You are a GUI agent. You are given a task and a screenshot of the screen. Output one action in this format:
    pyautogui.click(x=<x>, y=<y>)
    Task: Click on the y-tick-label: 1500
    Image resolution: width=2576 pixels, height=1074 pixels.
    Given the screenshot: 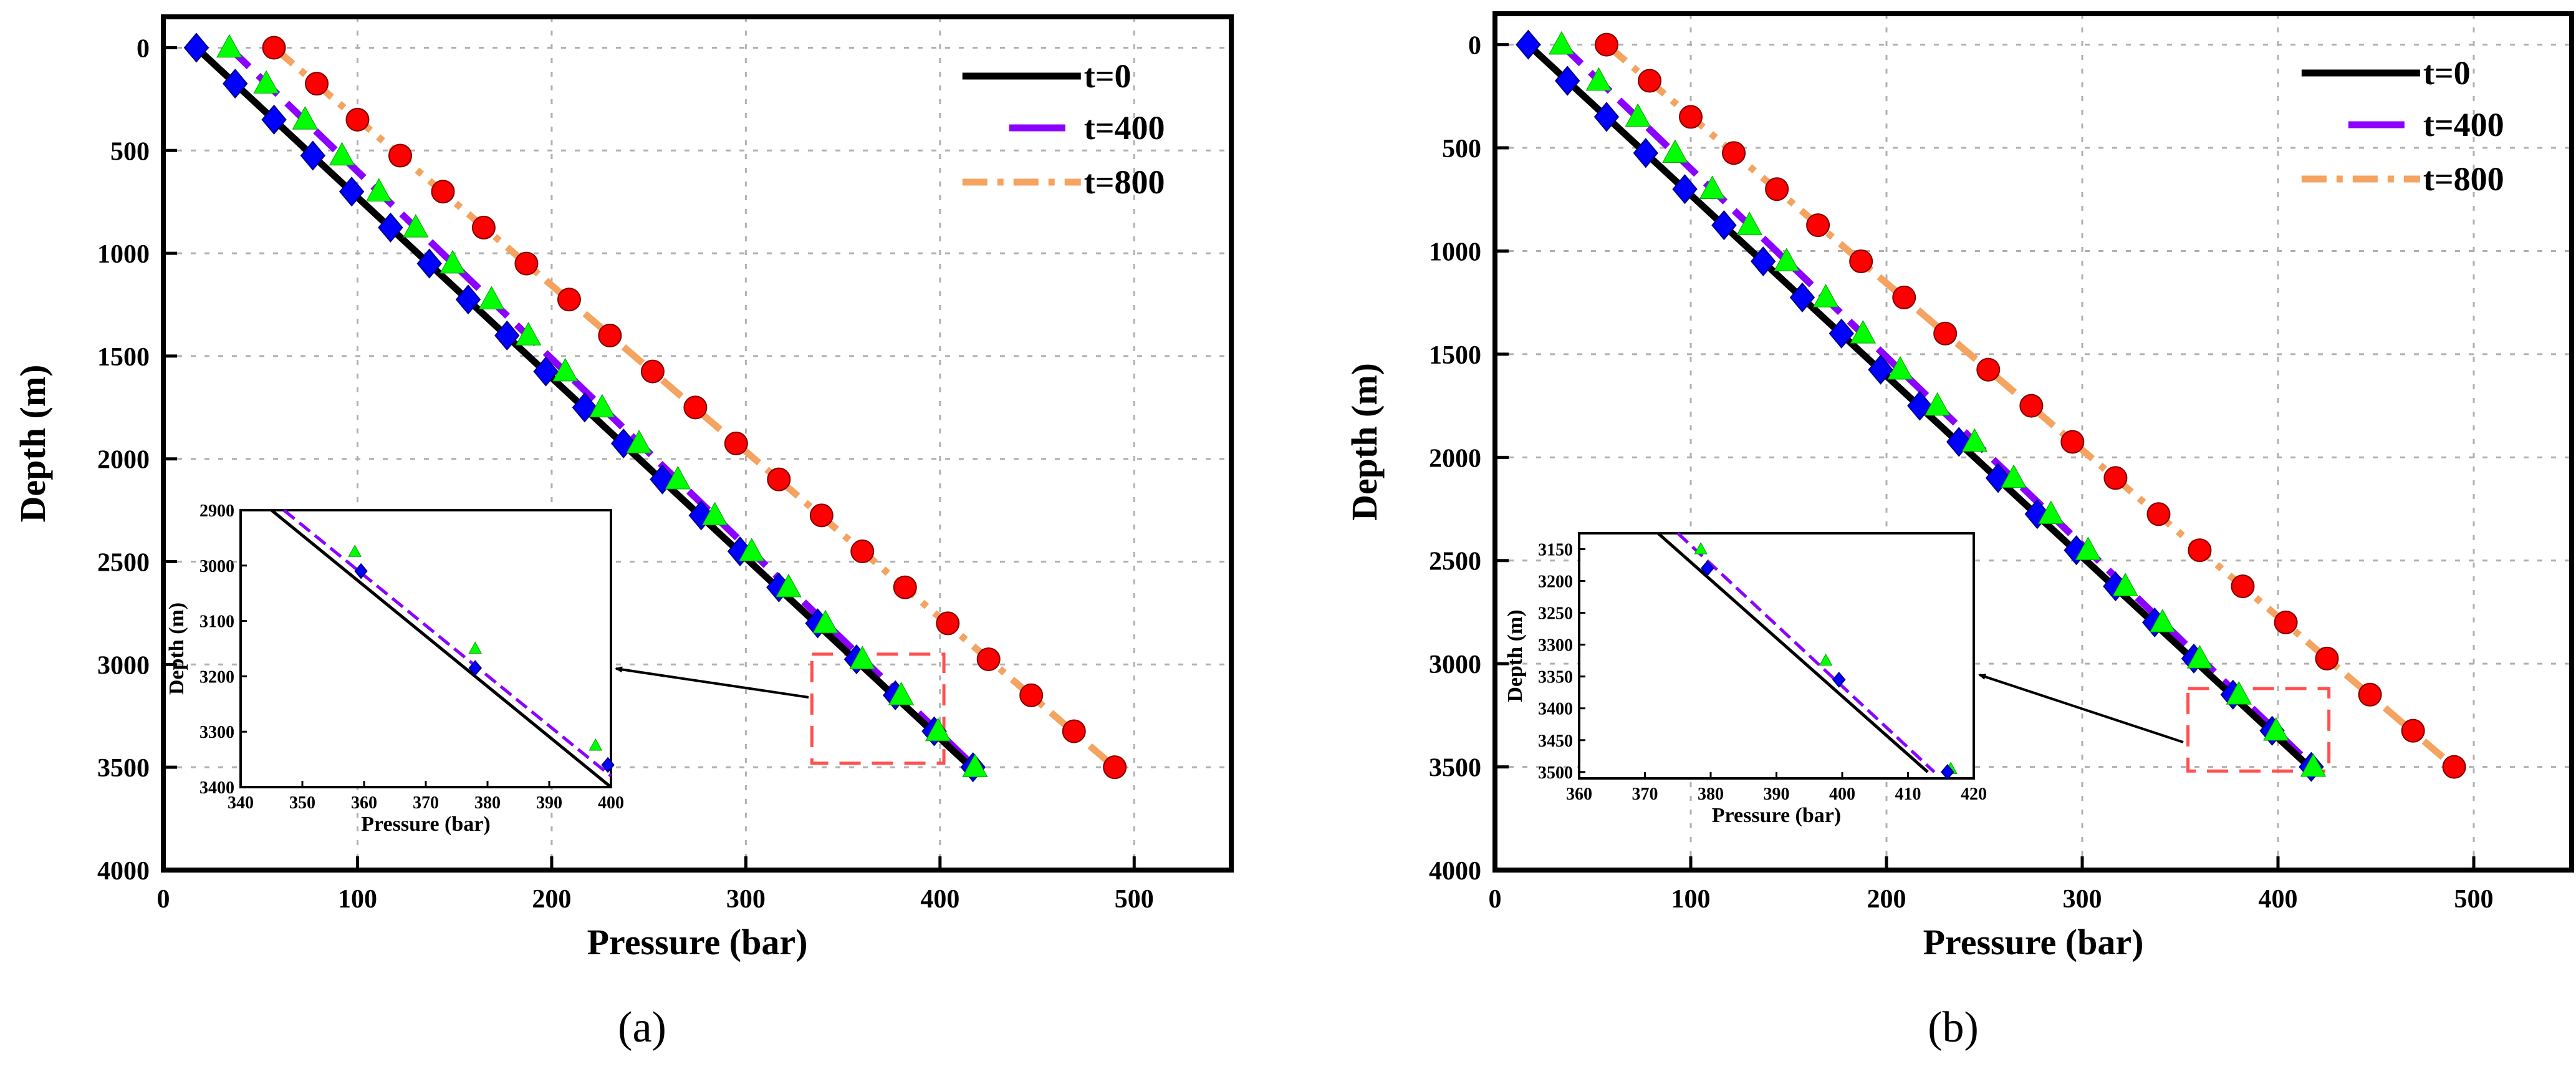 What is the action you would take?
    pyautogui.click(x=123, y=357)
    